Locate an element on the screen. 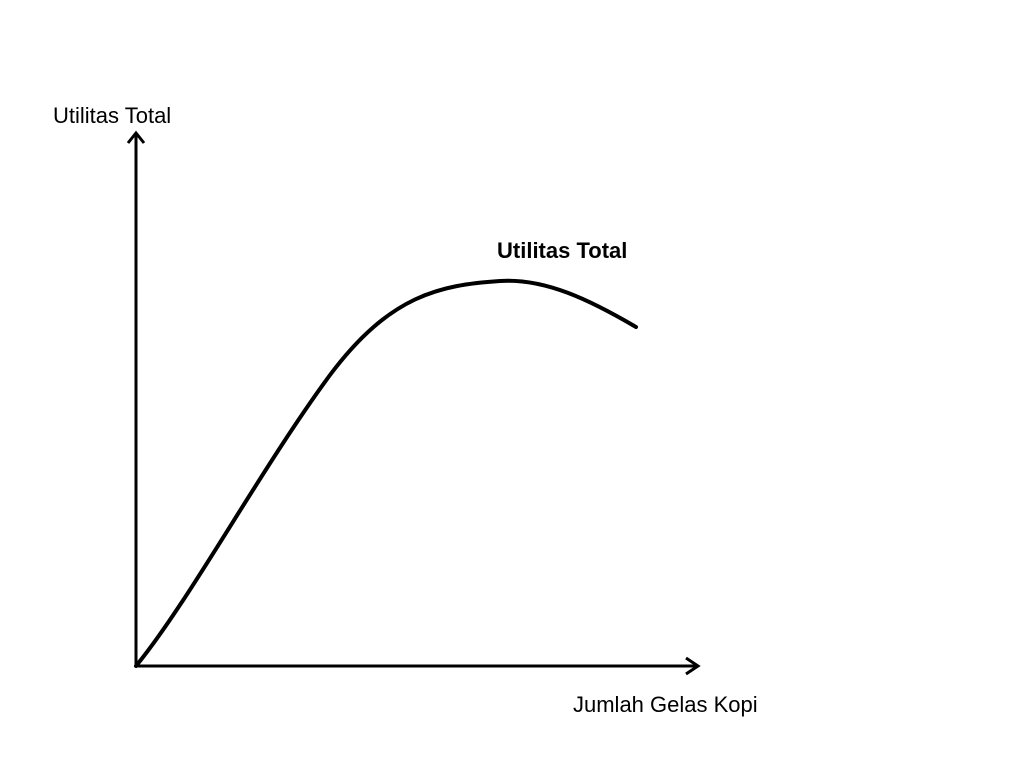 The width and height of the screenshot is (1024, 768). x-axis-arrowhead is located at coordinates (693, 666).